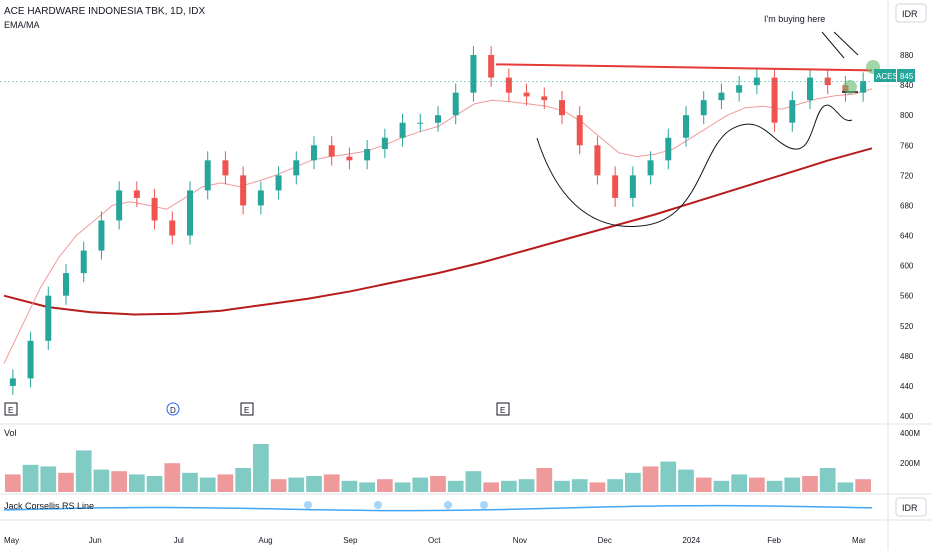 This screenshot has height=555, width=932. Describe the element at coordinates (907, 115) in the screenshot. I see `y-tick-label: 800` at that location.